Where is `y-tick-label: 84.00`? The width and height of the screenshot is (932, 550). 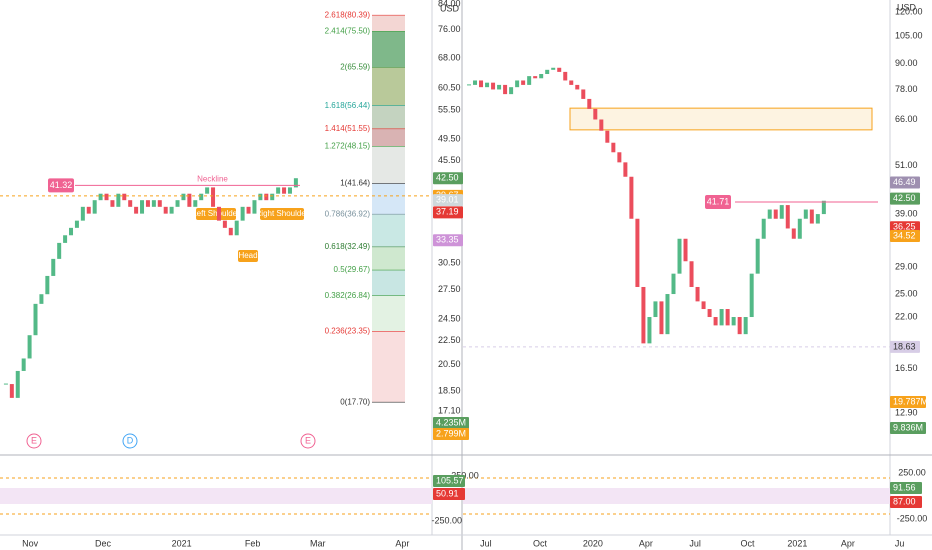 y-tick-label: 84.00 is located at coordinates (449, 4).